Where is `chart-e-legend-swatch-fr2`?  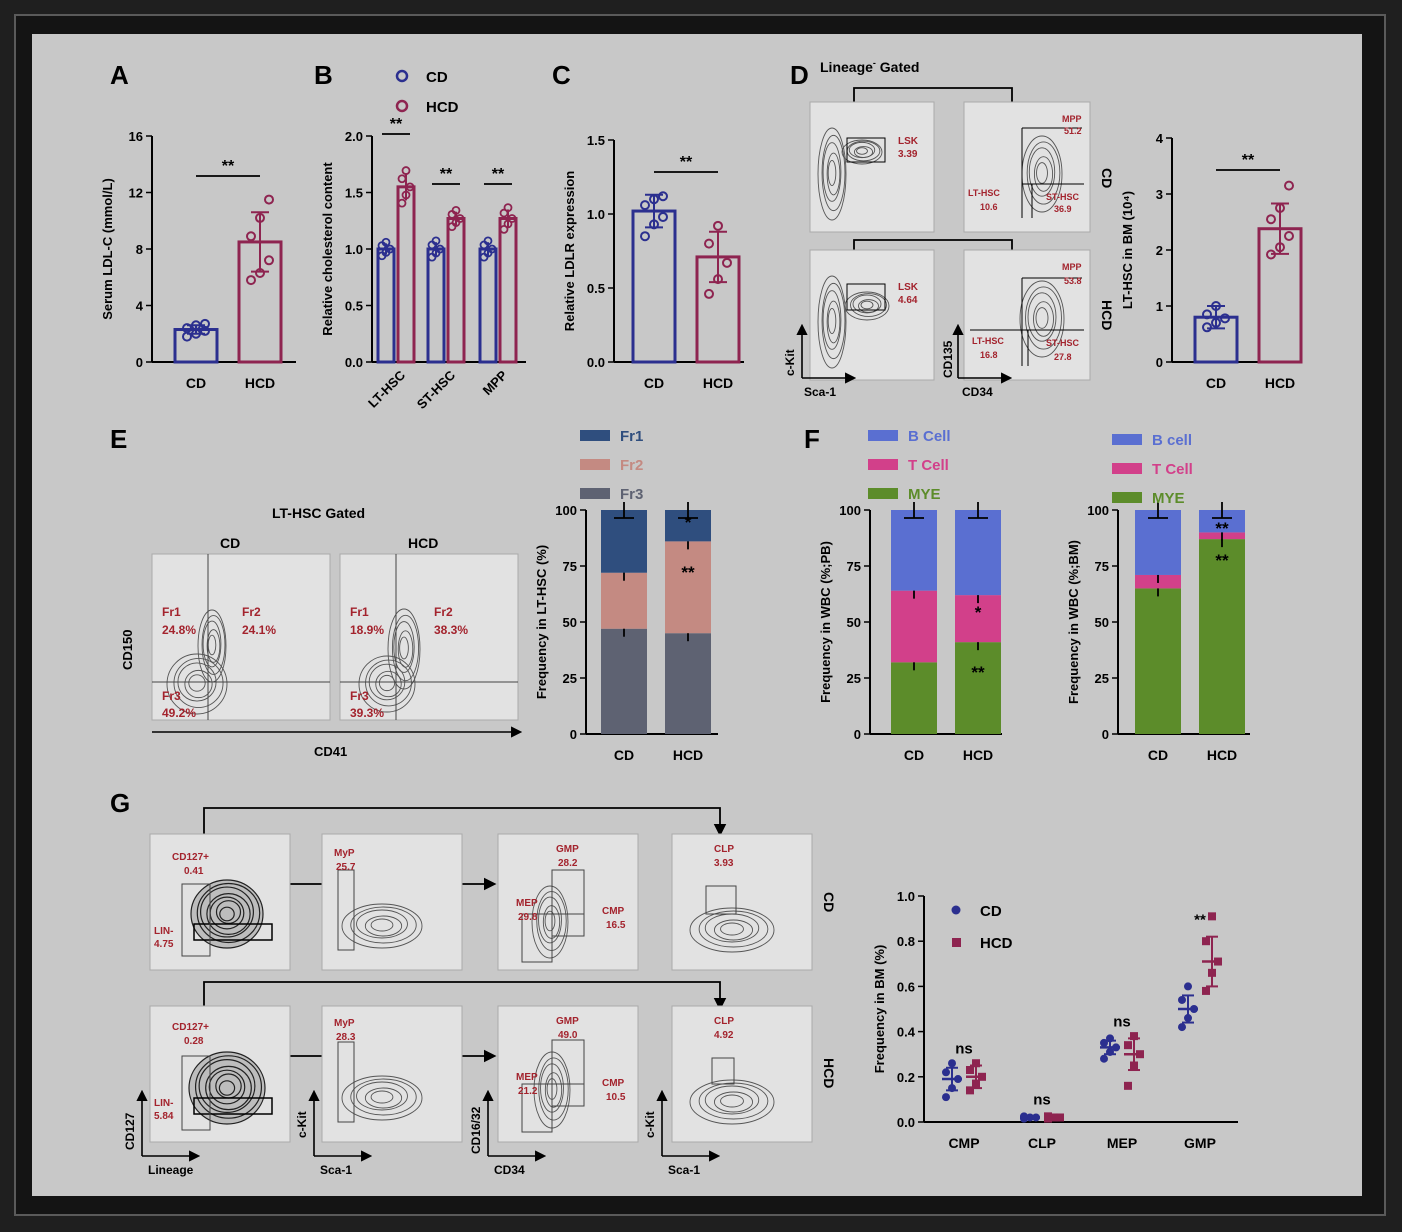
chart-e-legend-swatch-fr2 is located at coordinates (595, 464).